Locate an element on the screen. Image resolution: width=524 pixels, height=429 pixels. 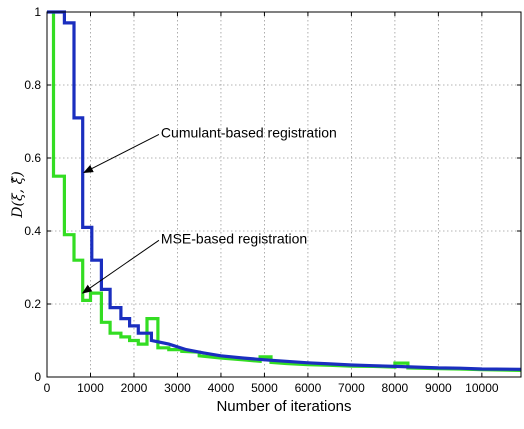
y-tick-label: 0.2 is located at coordinates (32, 304).